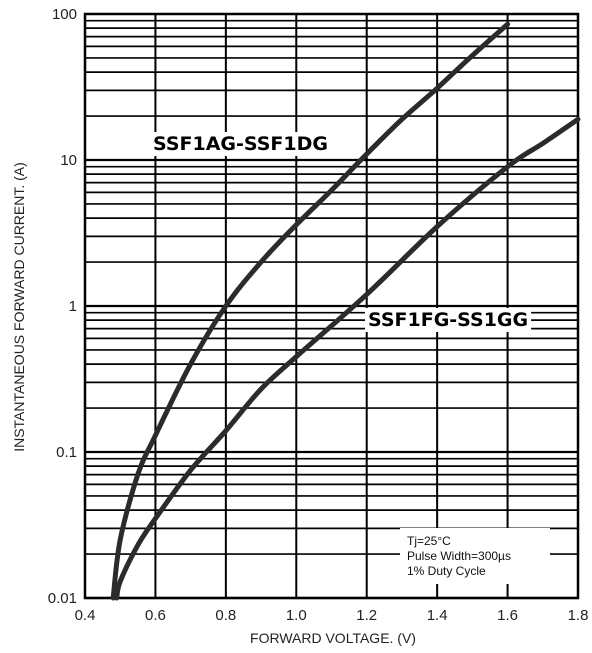 This screenshot has height=653, width=592. I want to click on x-tick-label: 1.4, so click(437, 615).